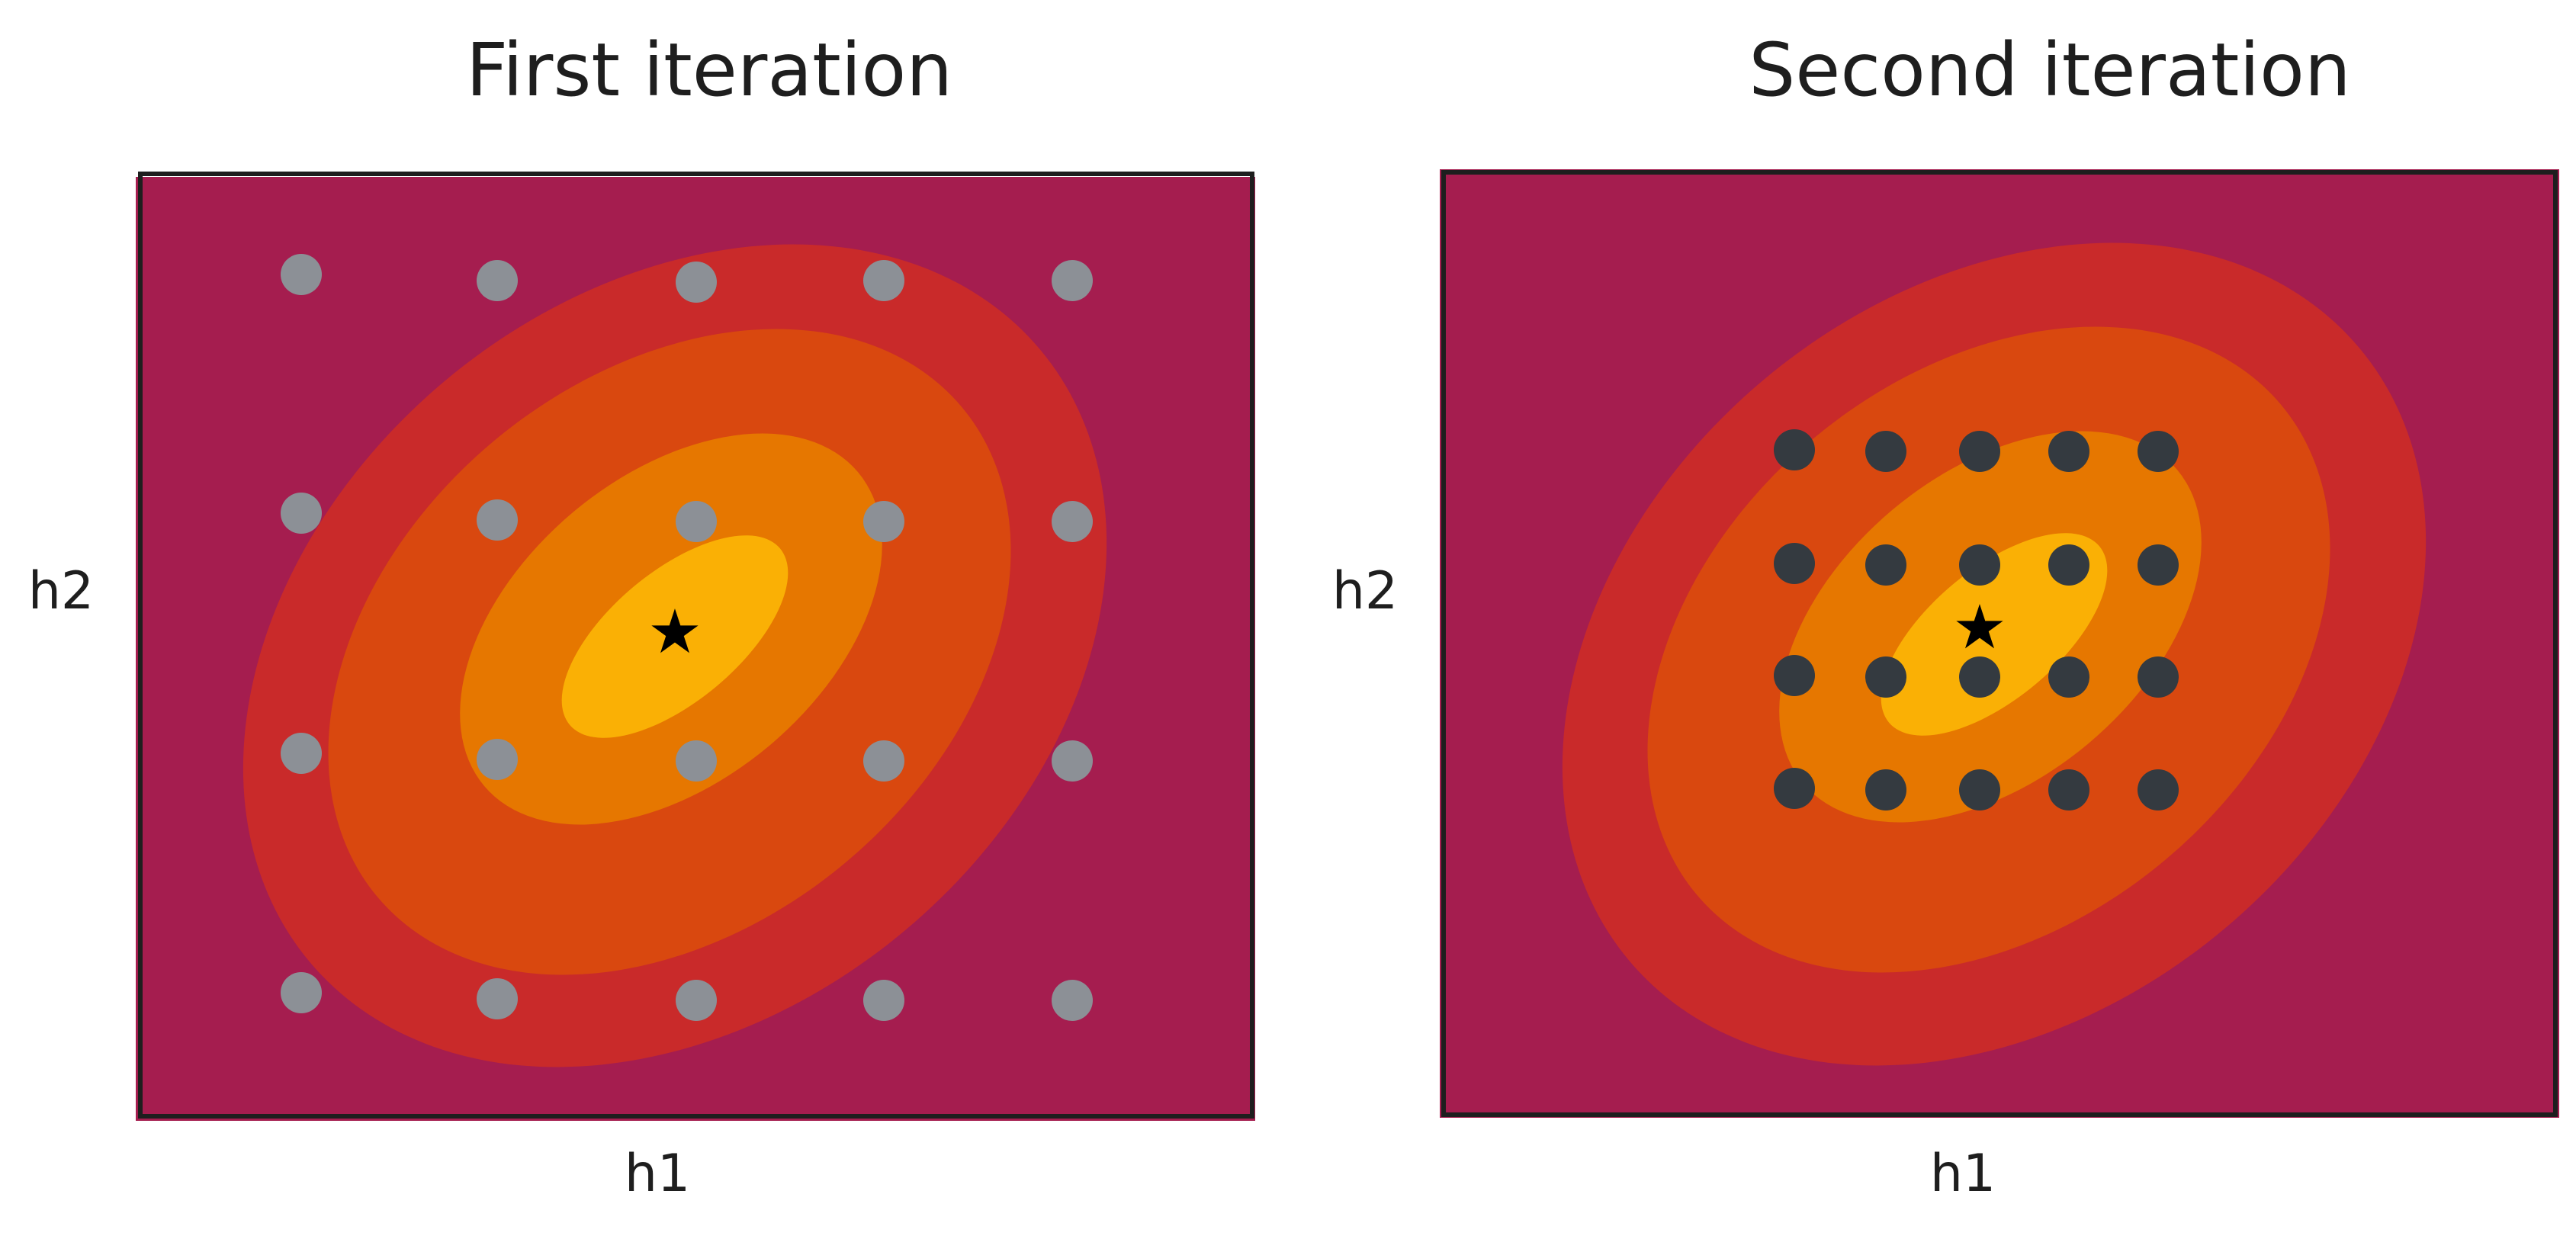 This screenshot has height=1239, width=2576. What do you see at coordinates (2049, 70) in the screenshot?
I see `panel-title: Second iteration` at bounding box center [2049, 70].